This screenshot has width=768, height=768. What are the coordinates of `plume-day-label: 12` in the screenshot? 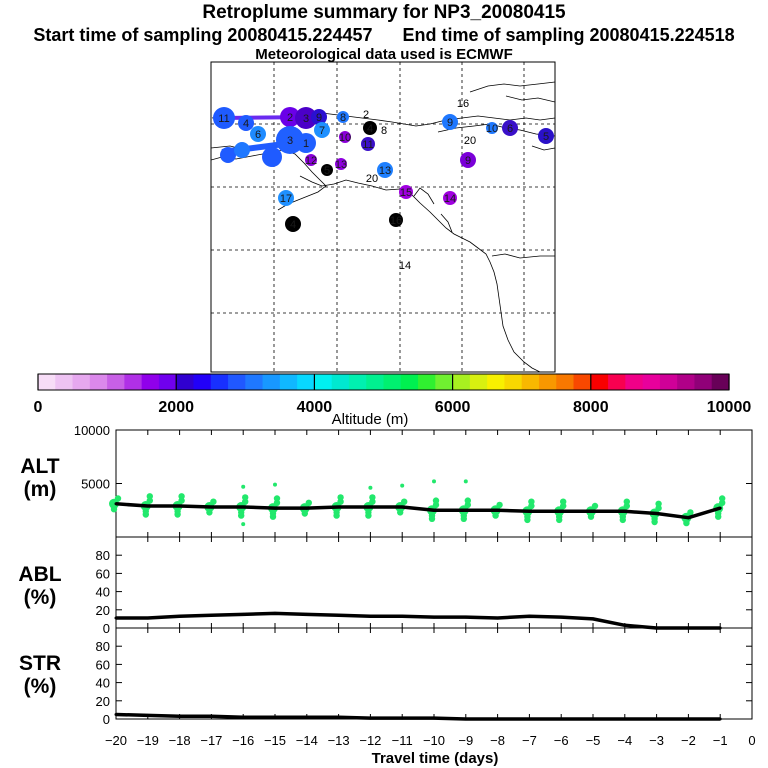 It's located at (311, 161).